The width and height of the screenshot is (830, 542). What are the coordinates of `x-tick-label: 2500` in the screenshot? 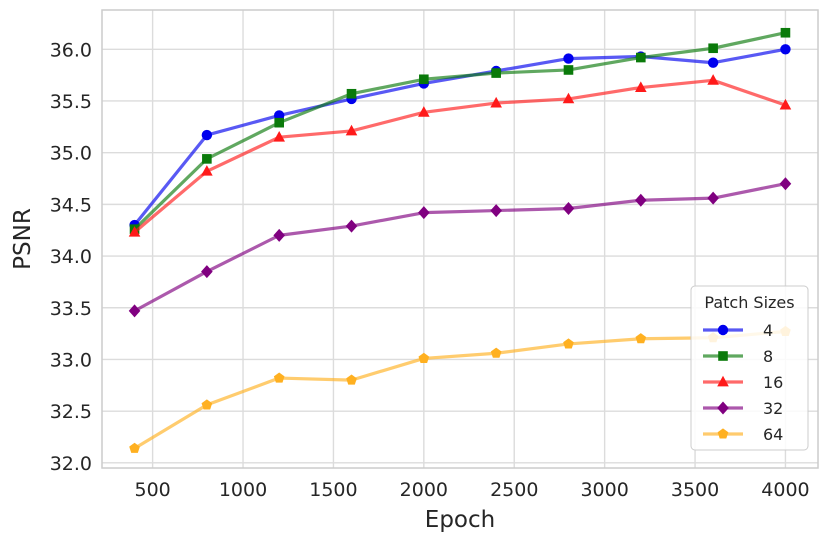 It's located at (514, 490).